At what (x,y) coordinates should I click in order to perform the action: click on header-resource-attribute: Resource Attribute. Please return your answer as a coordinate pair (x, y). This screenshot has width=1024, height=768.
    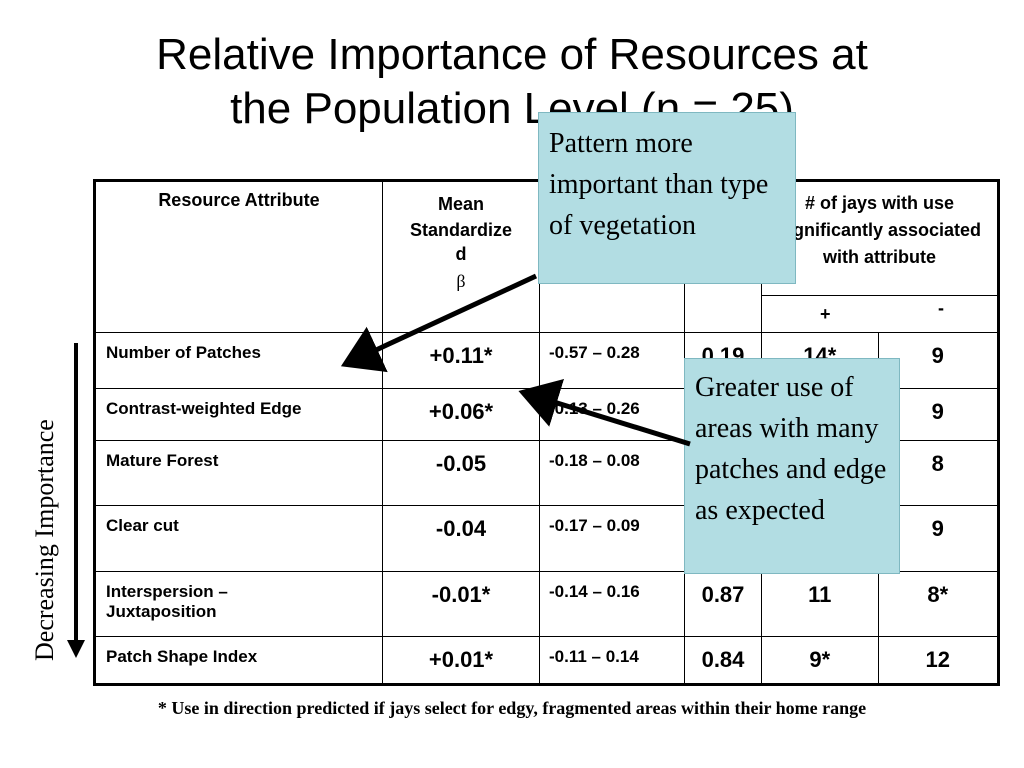
    Looking at the image, I should click on (238, 256).